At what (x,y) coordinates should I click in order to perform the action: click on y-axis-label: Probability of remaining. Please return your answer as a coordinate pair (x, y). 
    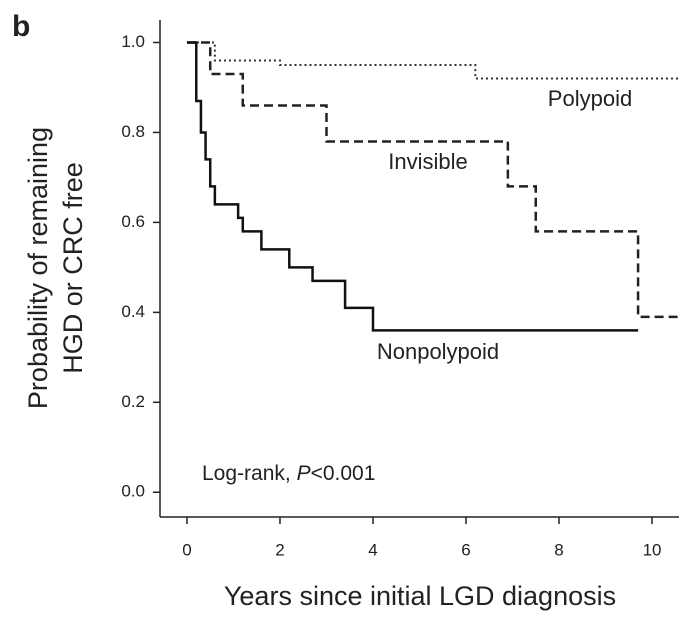
    Looking at the image, I should click on (38, 268).